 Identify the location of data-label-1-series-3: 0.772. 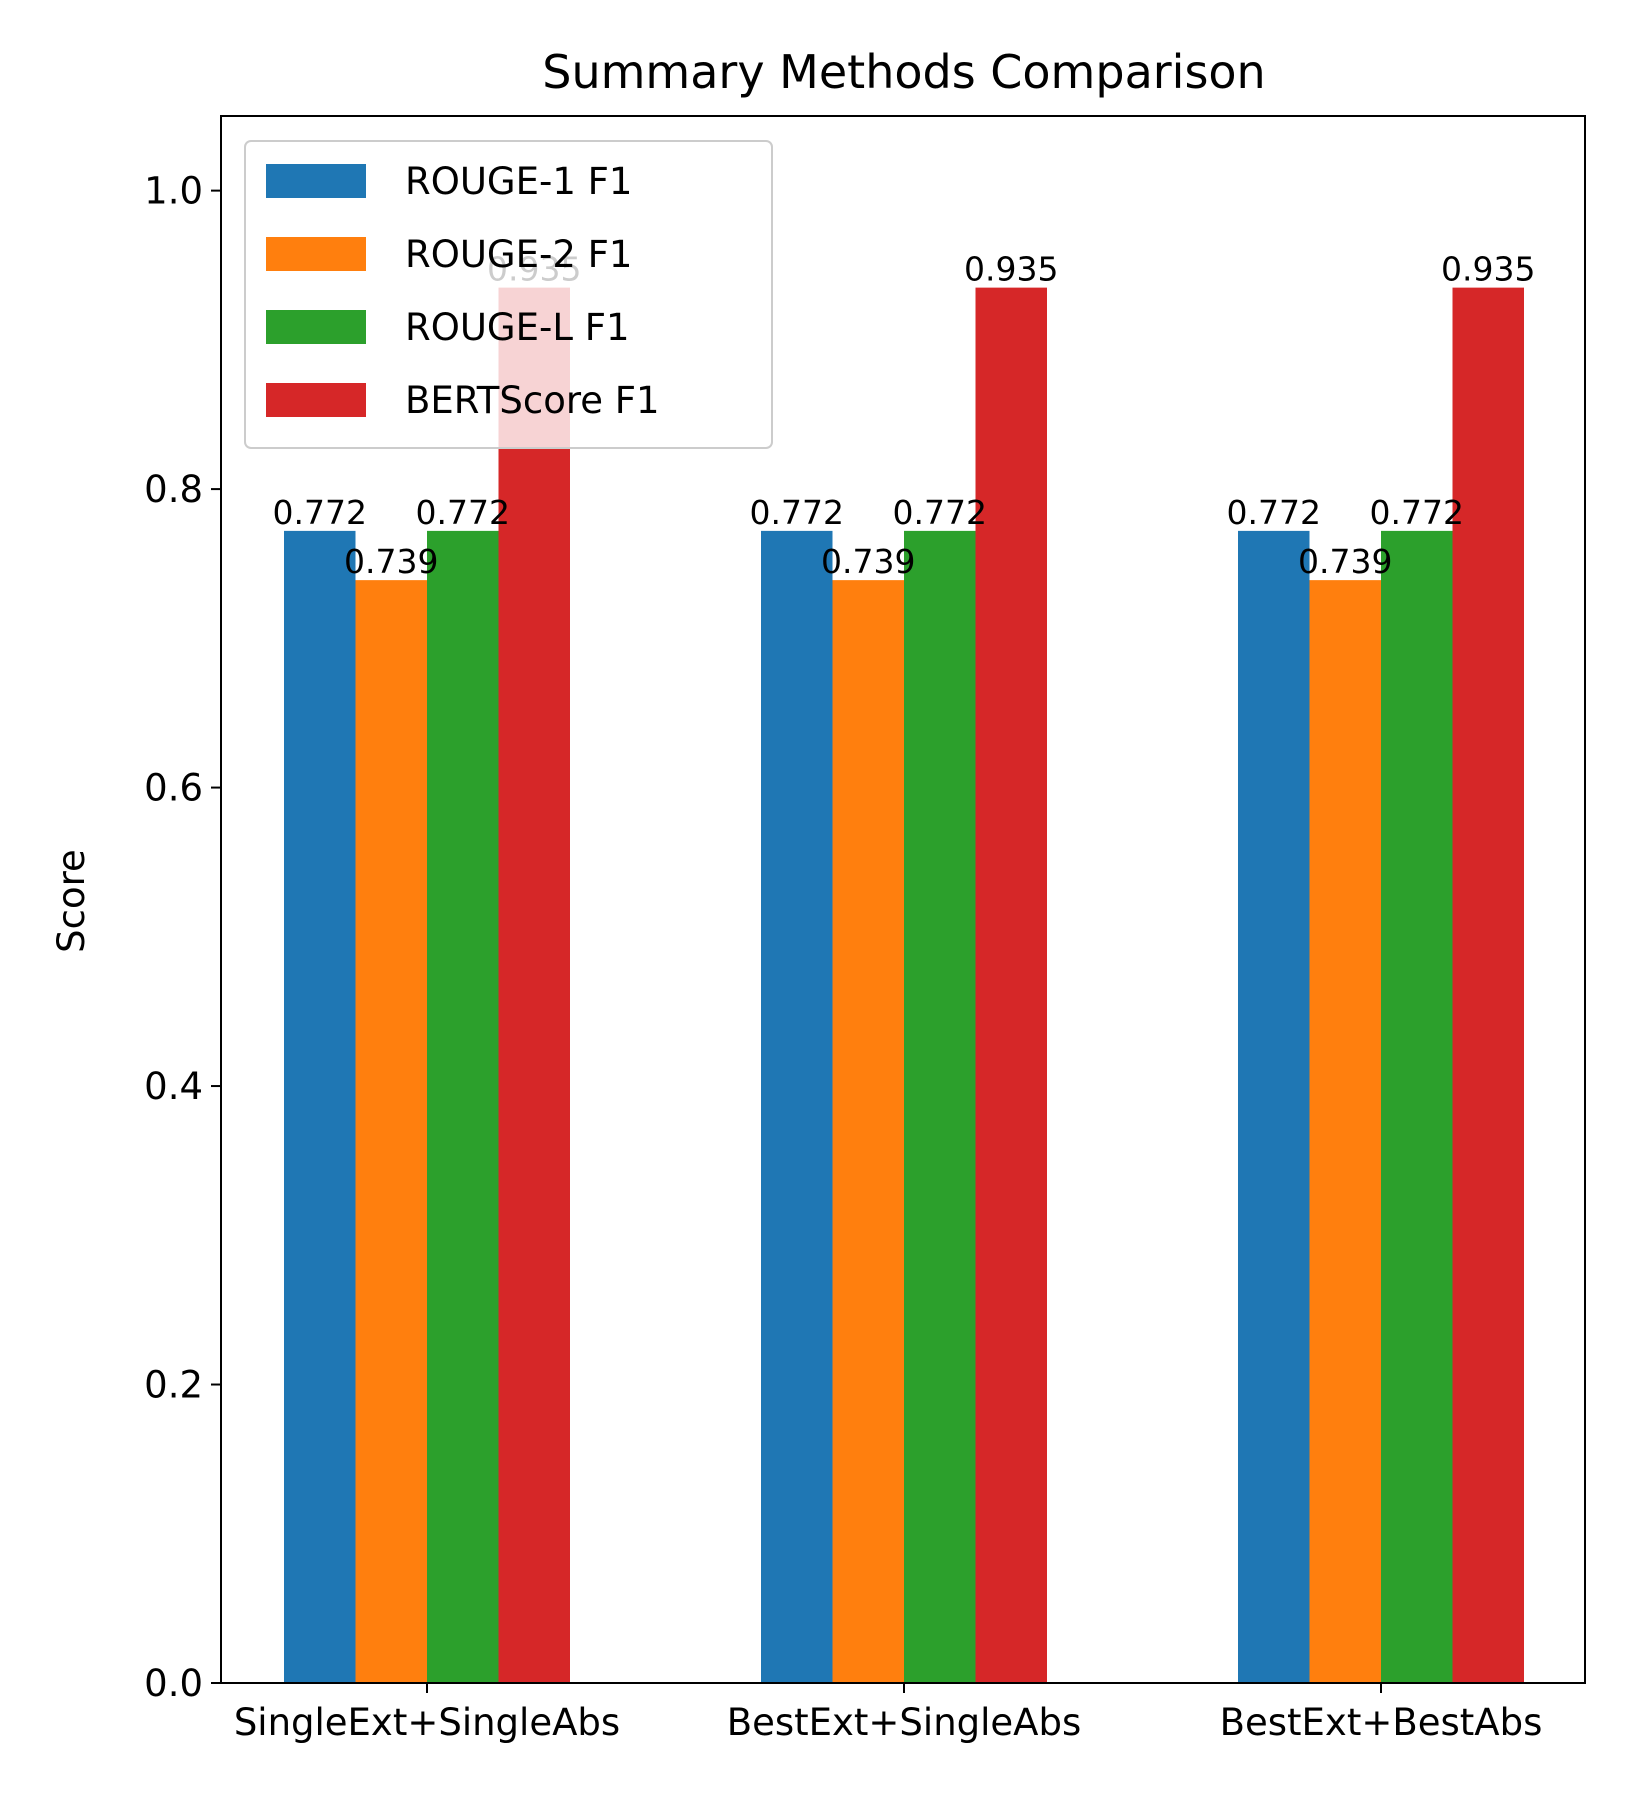
(463, 512).